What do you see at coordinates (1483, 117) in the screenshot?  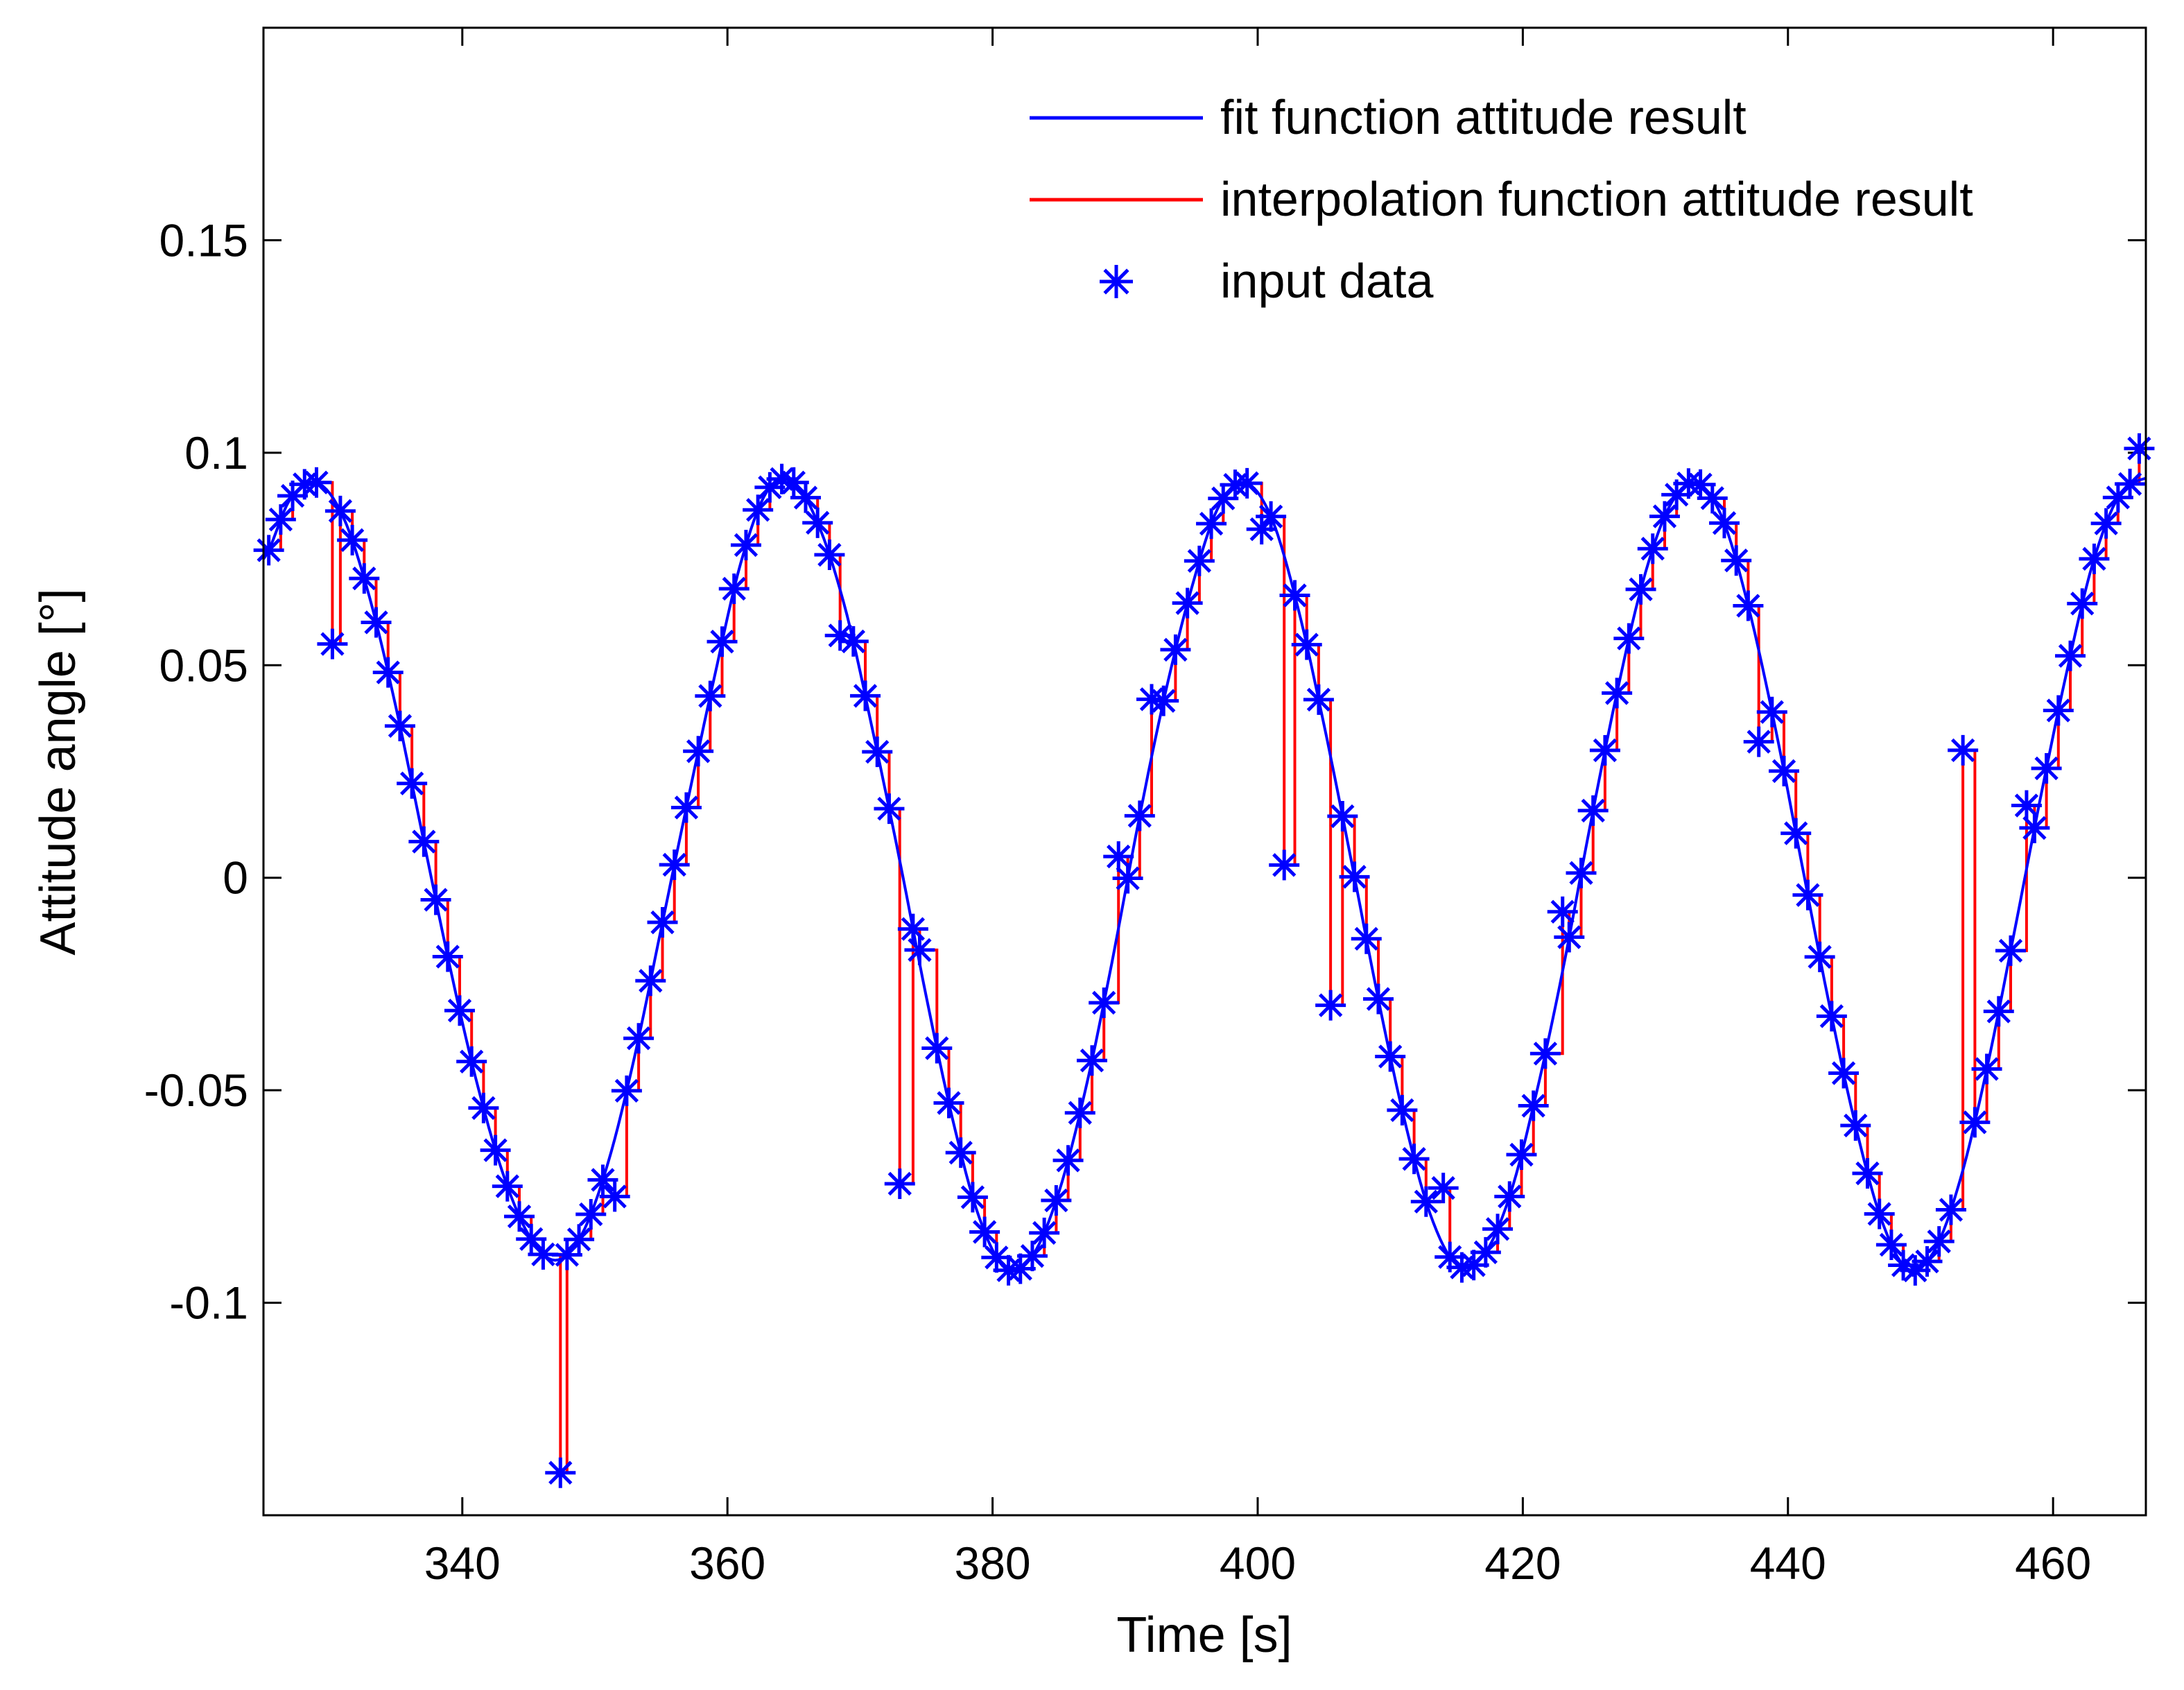 I see `legend-fit-label: fit function attitude result` at bounding box center [1483, 117].